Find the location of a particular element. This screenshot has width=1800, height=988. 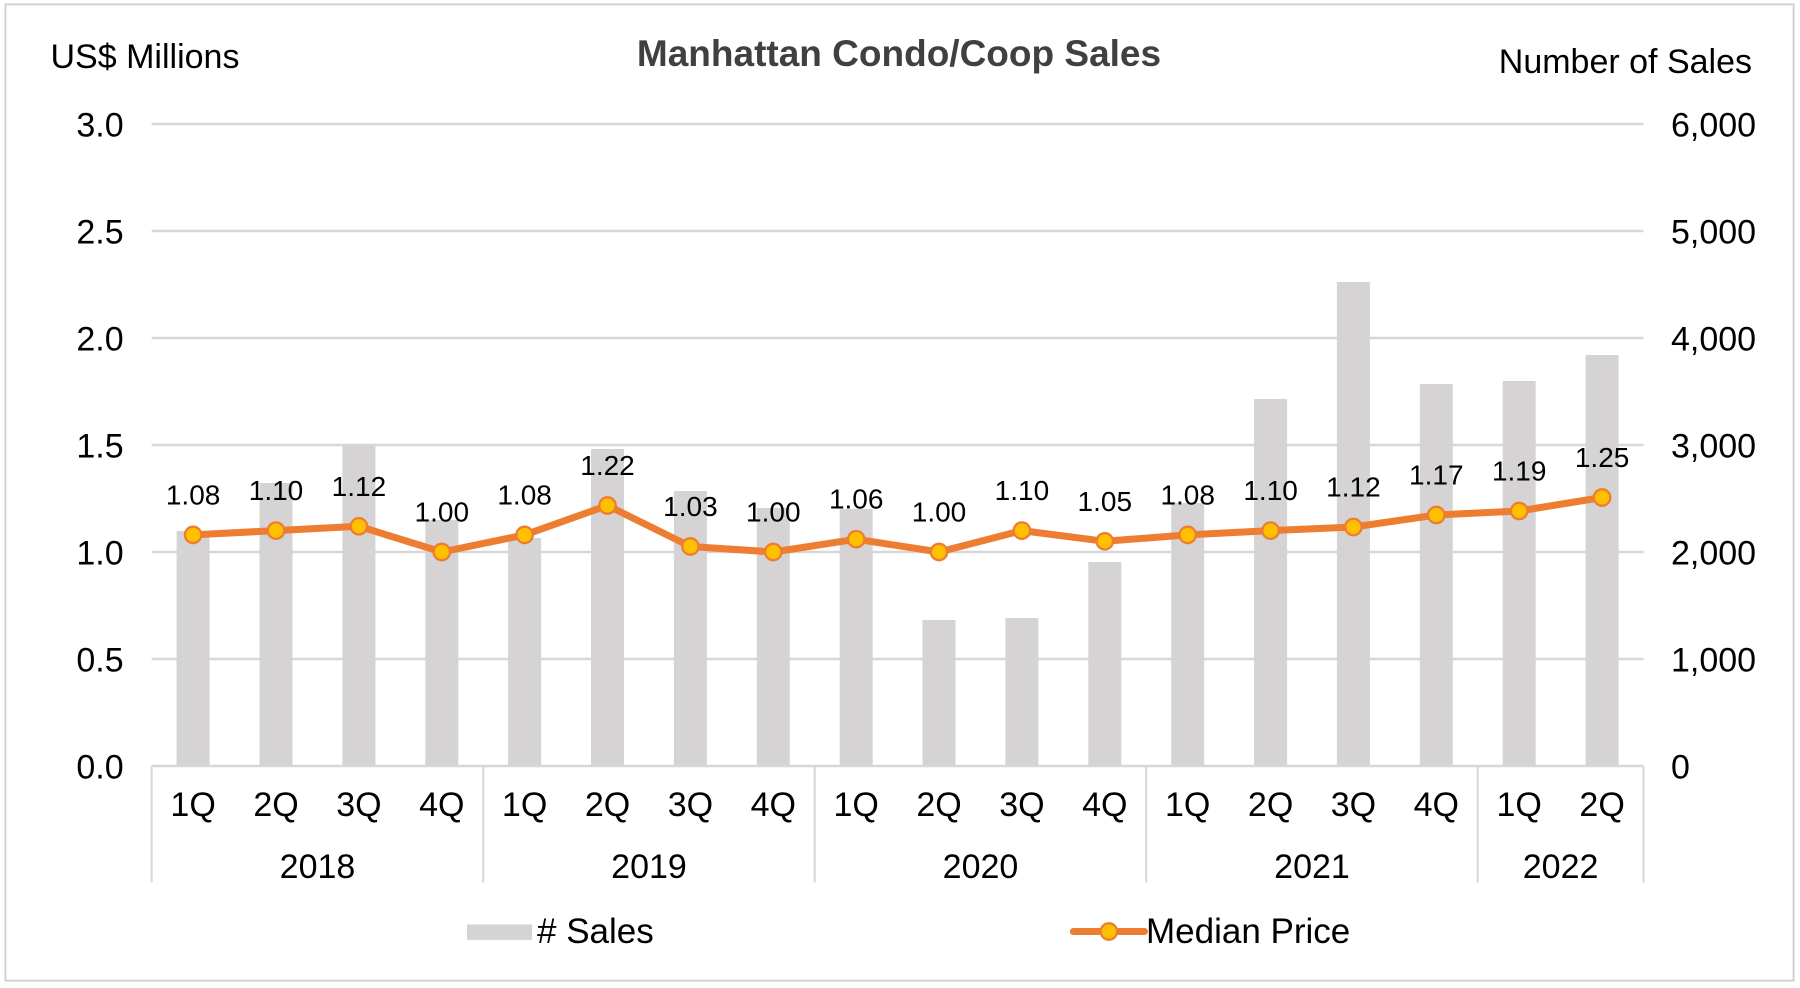

svg-text: 0.0 is located at coordinates (99, 767).